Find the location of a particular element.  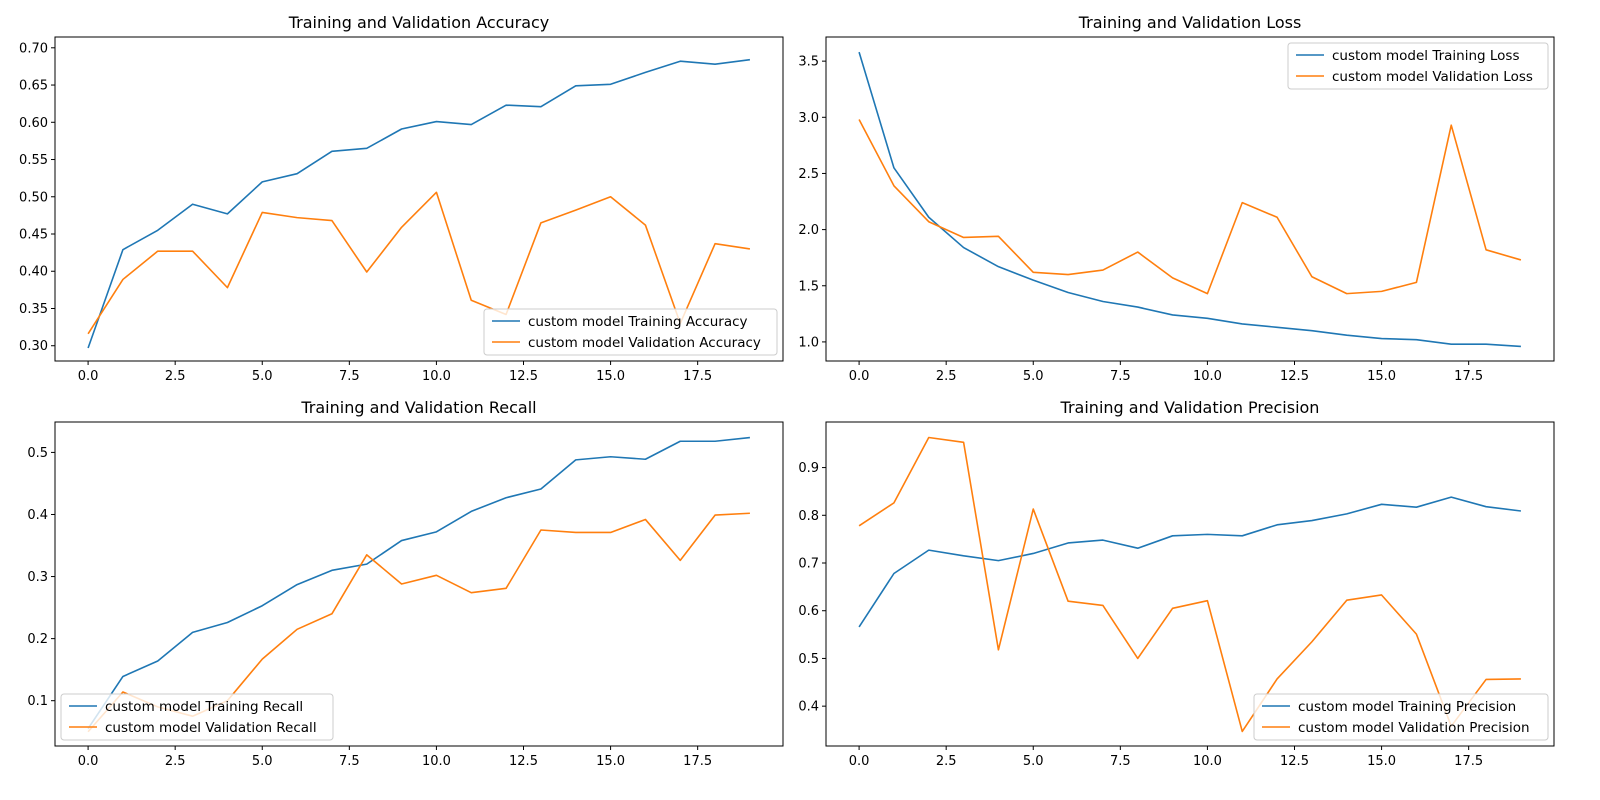

y-tick-label: 0.60 is located at coordinates (33, 123).